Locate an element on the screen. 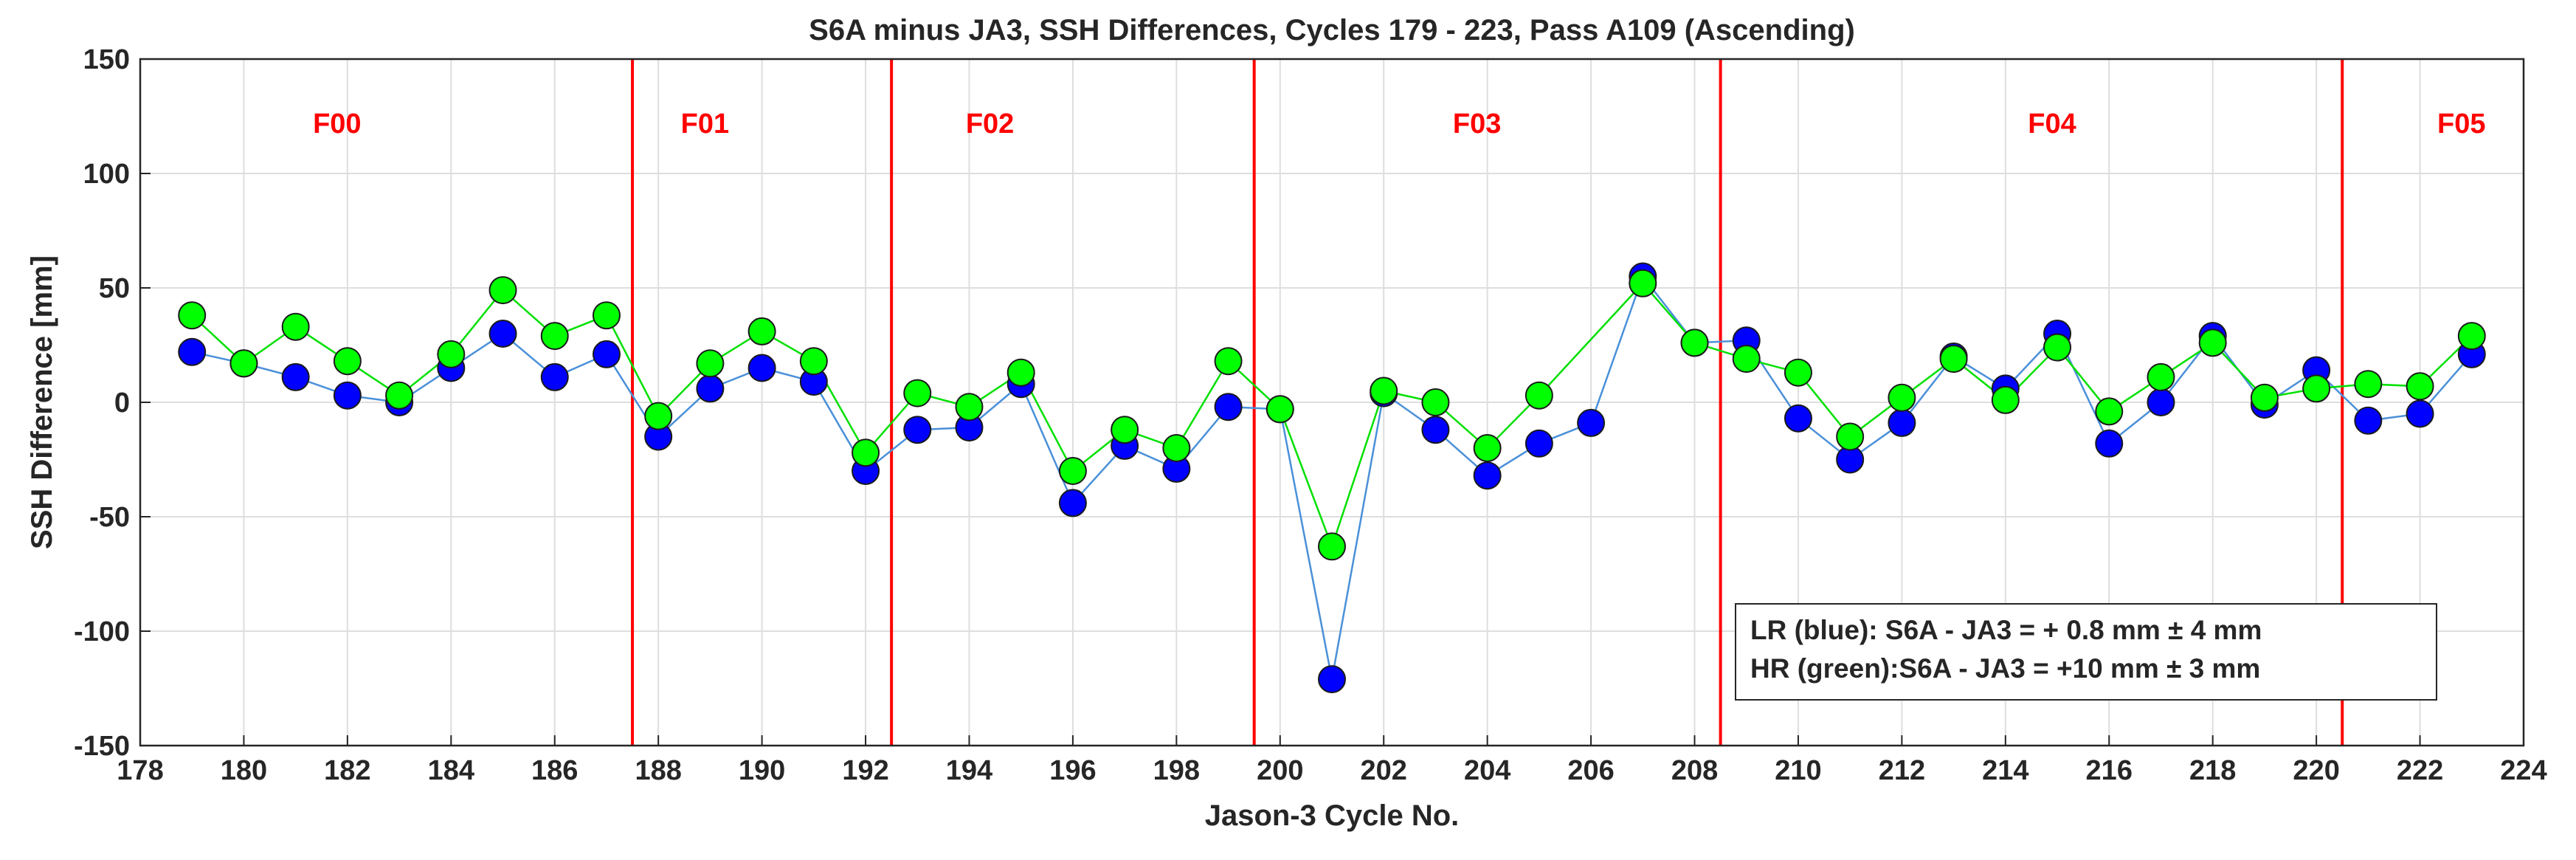 The width and height of the screenshot is (2576, 860). x-tick-label: 212 is located at coordinates (1902, 771).